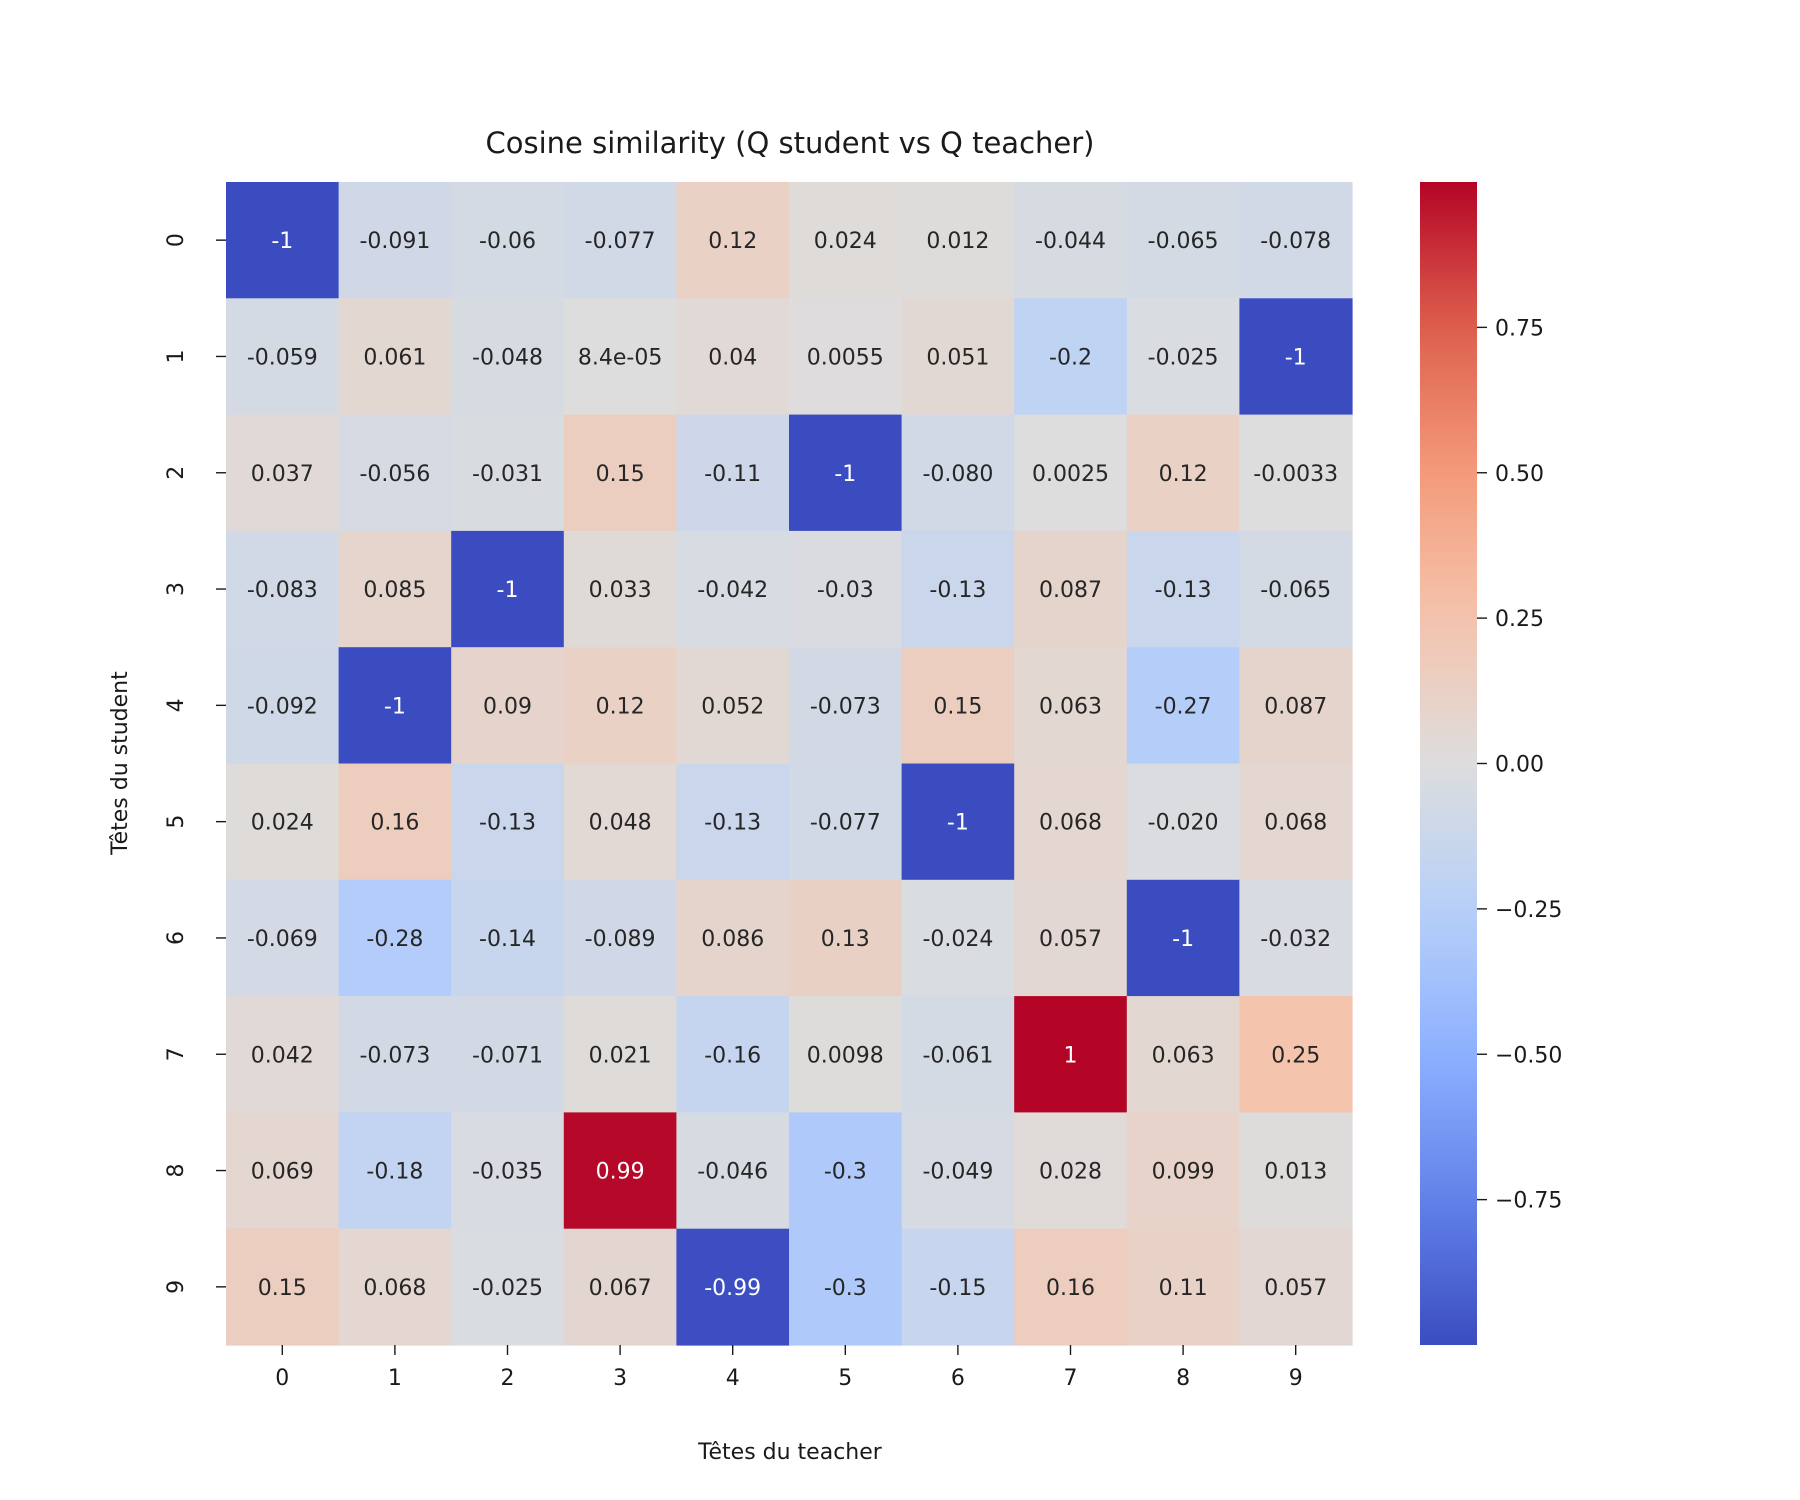 This screenshot has height=1500, width=1800. I want to click on heatmap-cell-label: -0.99, so click(732, 1288).